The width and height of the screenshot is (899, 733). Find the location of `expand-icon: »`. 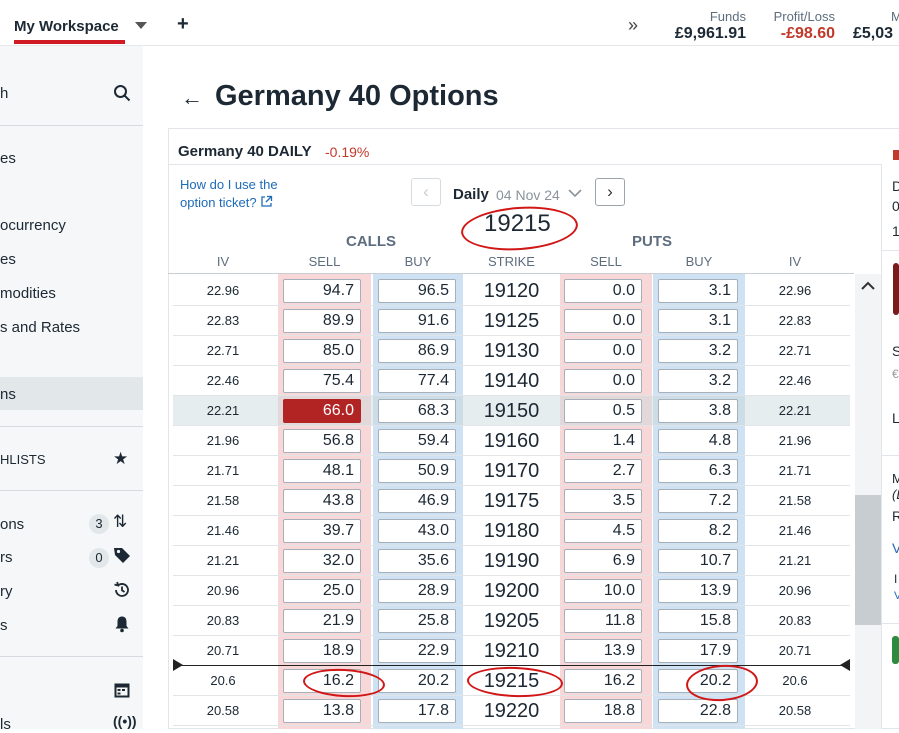

expand-icon: » is located at coordinates (633, 25).